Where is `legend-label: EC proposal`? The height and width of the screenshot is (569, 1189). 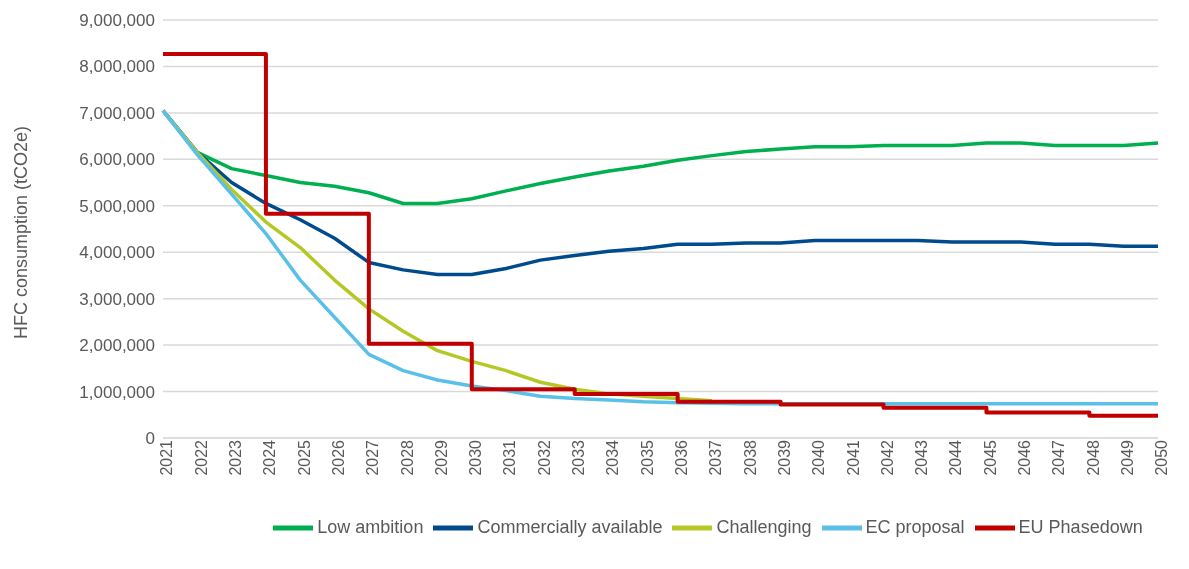 legend-label: EC proposal is located at coordinates (915, 526).